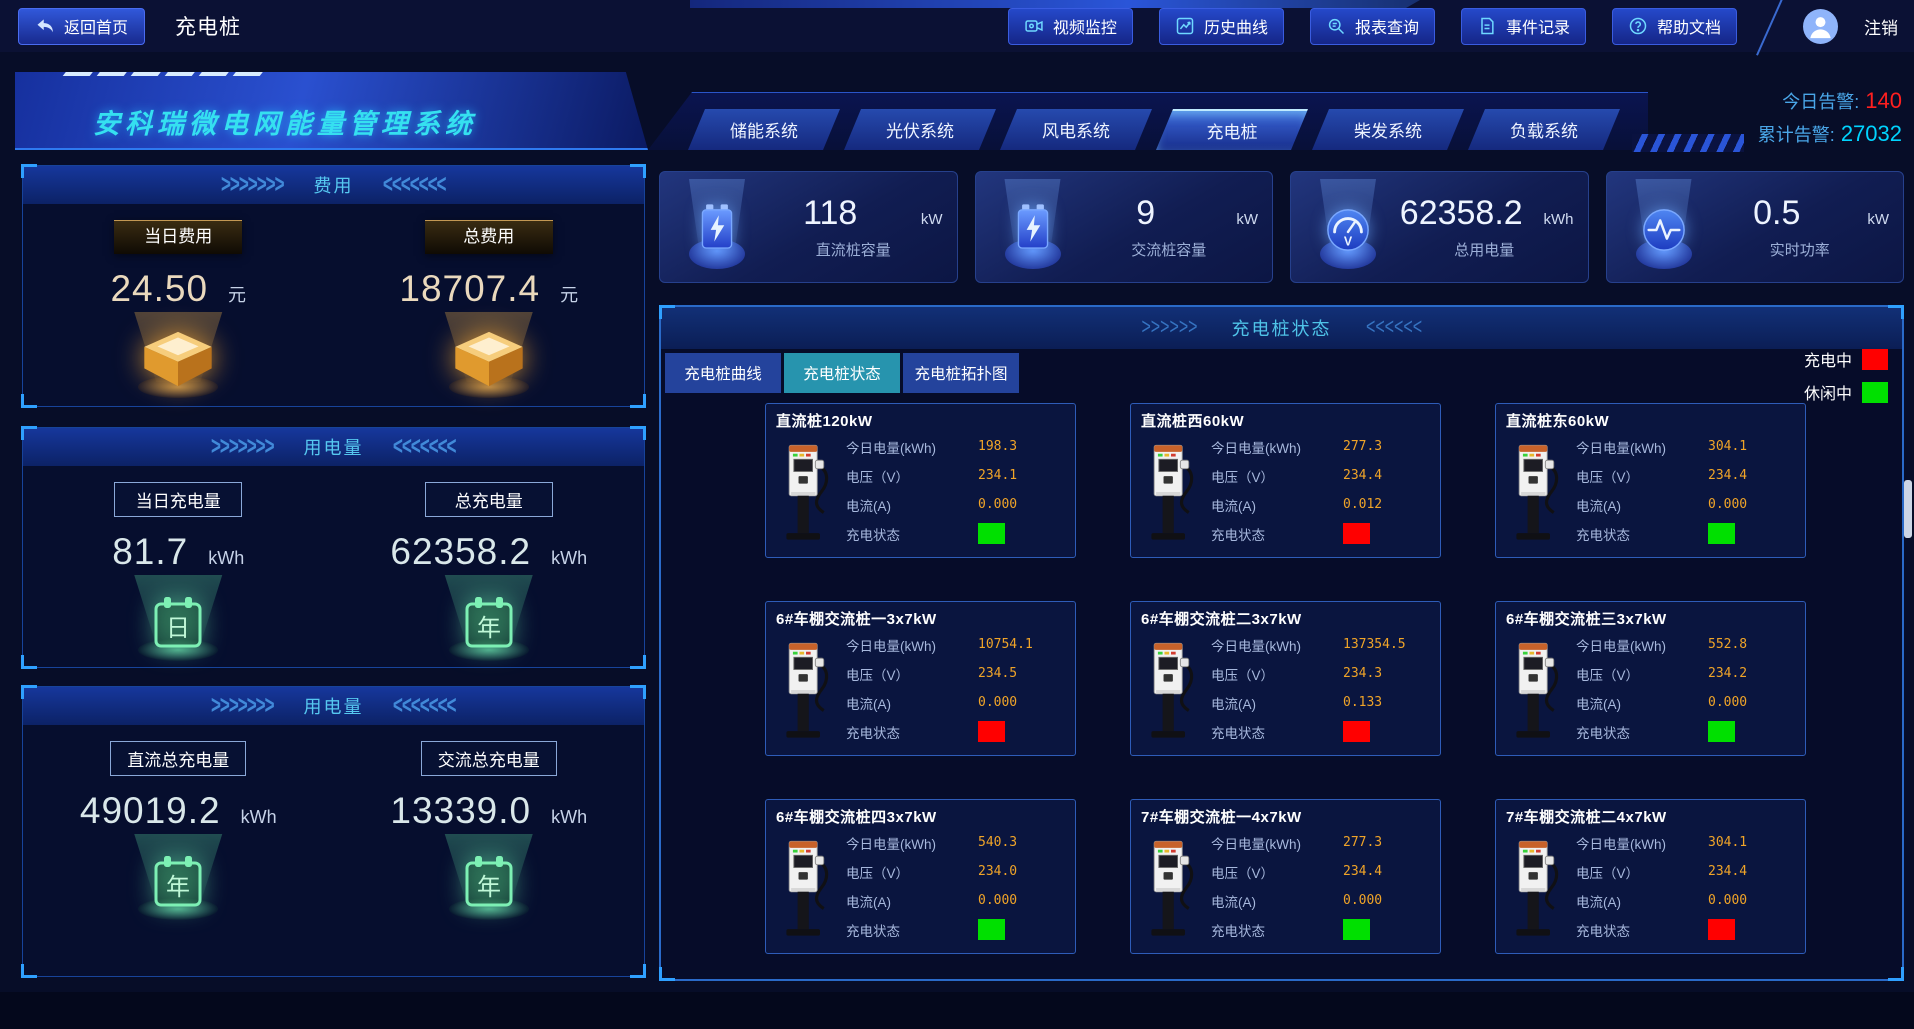 Image resolution: width=1914 pixels, height=1029 pixels. Describe the element at coordinates (998, 842) in the screenshot. I see `energy-value: 540.3` at that location.